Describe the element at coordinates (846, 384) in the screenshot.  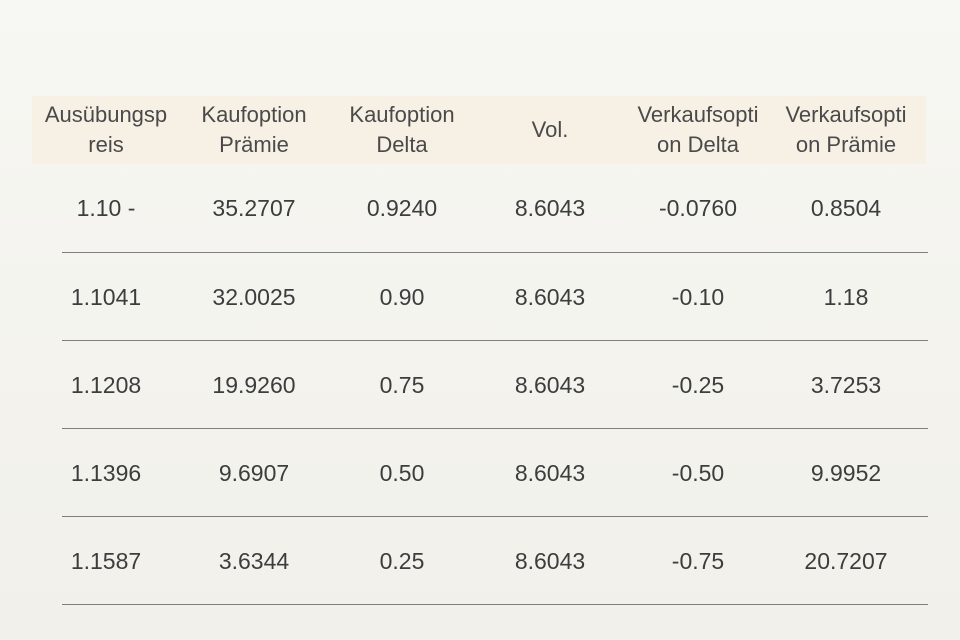
I see `put-premium-cell: 3.7253` at that location.